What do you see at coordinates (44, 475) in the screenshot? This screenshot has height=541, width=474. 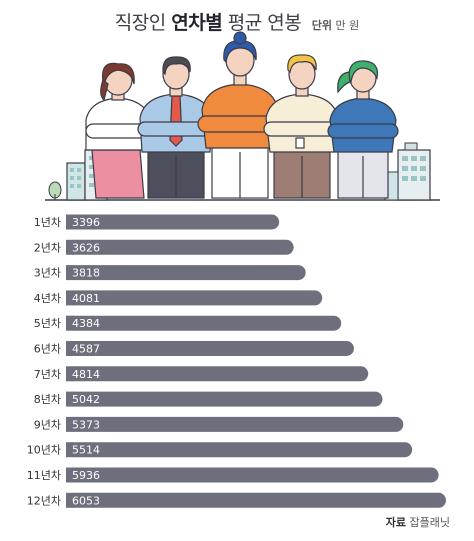 I see `category-label: 11년차` at bounding box center [44, 475].